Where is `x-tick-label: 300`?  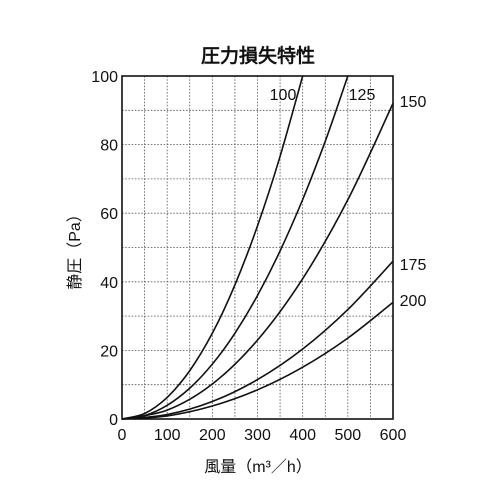
x-tick-label: 300 is located at coordinates (257, 435).